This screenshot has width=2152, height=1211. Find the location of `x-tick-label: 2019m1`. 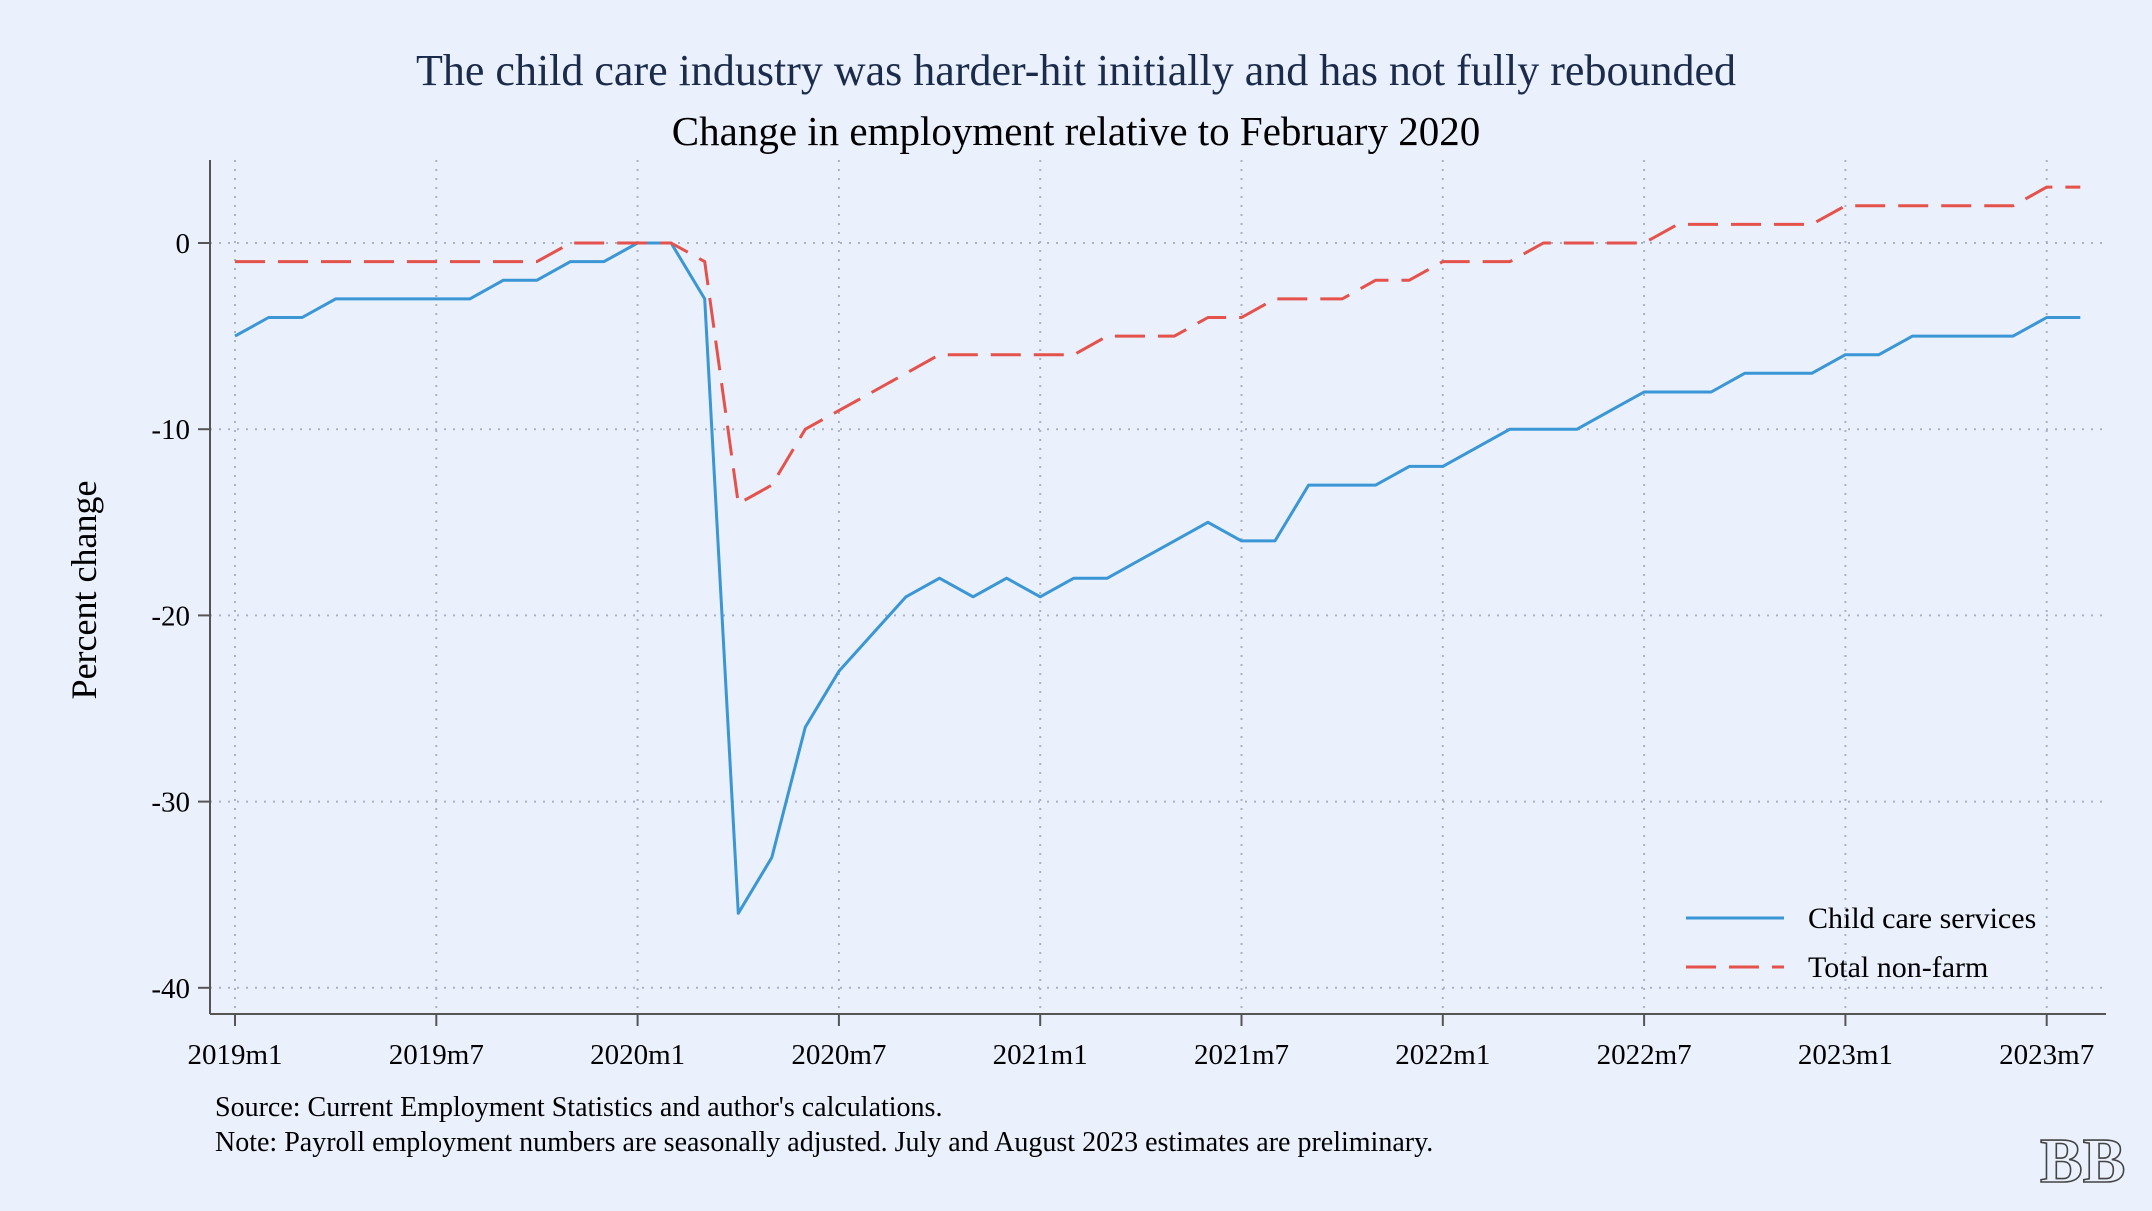

x-tick-label: 2019m1 is located at coordinates (234, 1055).